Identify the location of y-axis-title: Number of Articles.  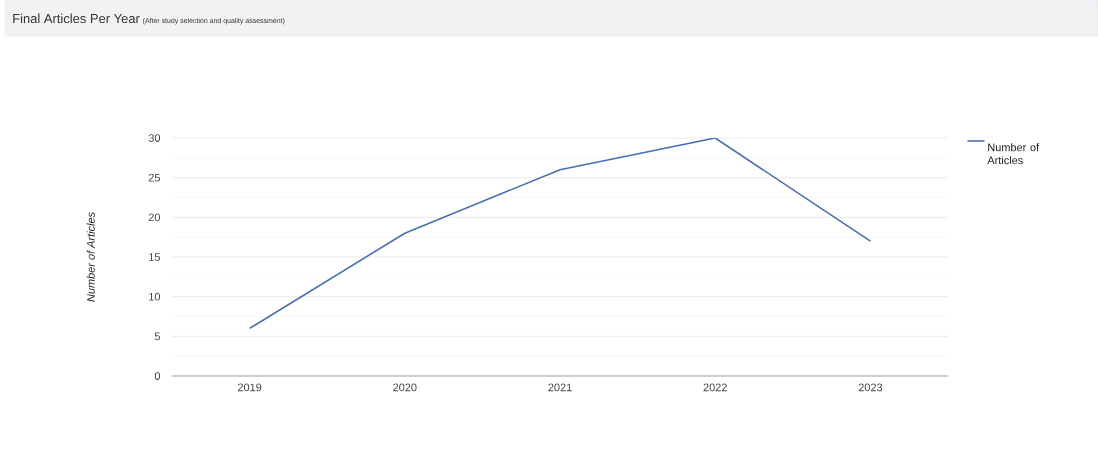
(90, 257).